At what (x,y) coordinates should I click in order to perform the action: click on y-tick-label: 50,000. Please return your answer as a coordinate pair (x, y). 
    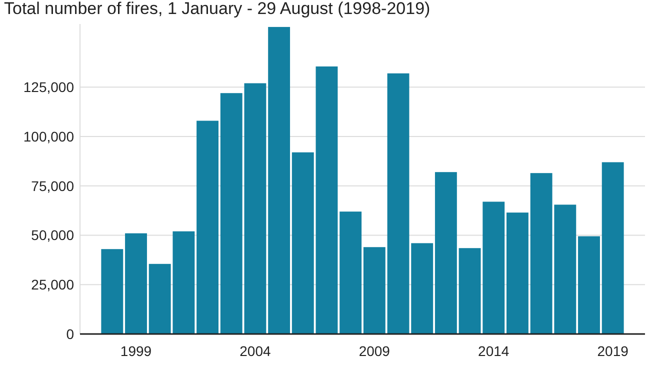
    Looking at the image, I should click on (52, 235).